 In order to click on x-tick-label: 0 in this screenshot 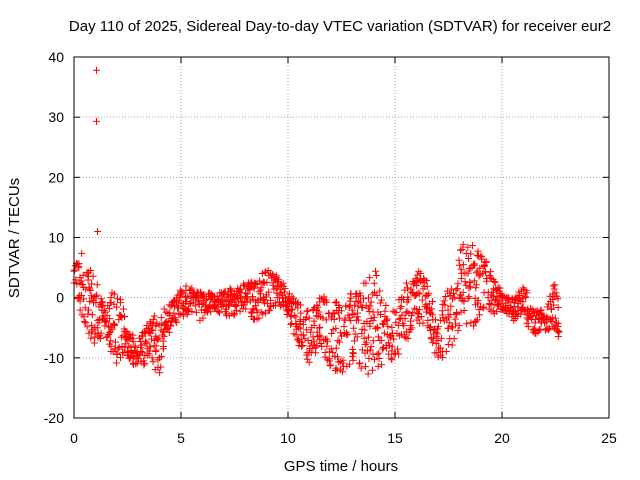, I will do `click(74, 438)`.